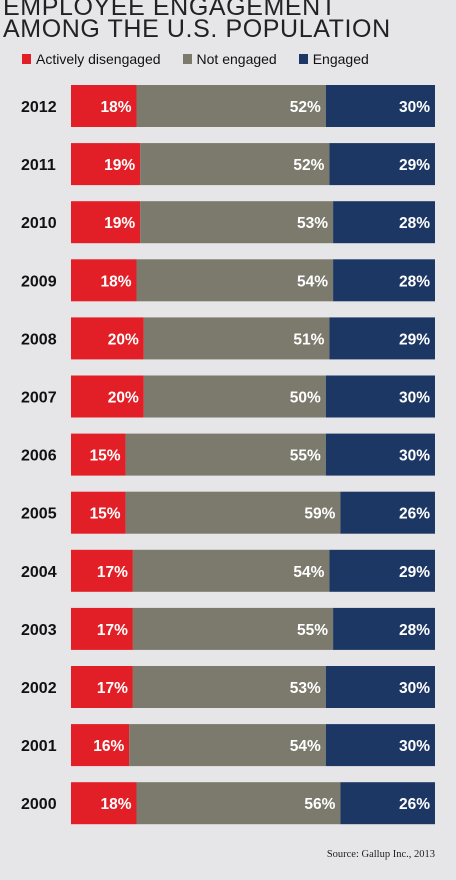 The height and width of the screenshot is (880, 456). Describe the element at coordinates (39, 746) in the screenshot. I see `year-label: 2001` at that location.